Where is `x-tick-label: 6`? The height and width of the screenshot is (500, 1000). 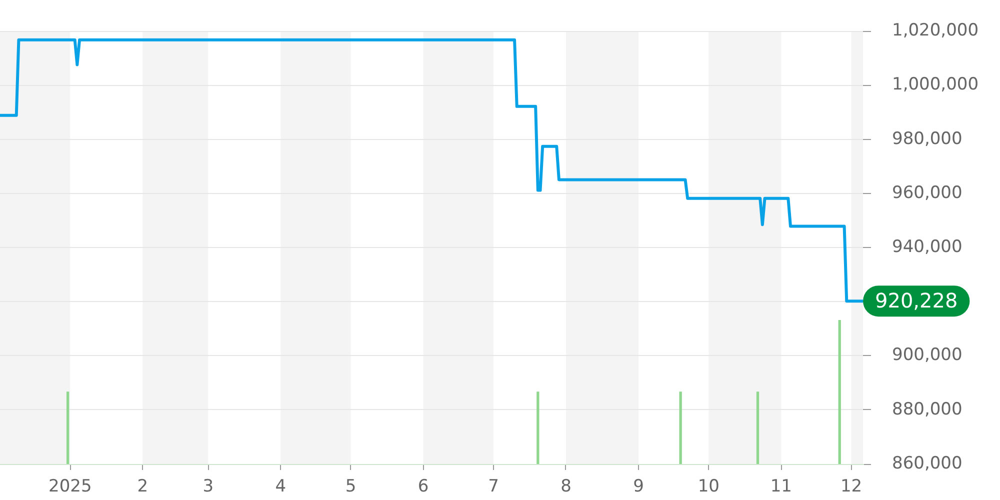
x-tick-label: 6 is located at coordinates (423, 486).